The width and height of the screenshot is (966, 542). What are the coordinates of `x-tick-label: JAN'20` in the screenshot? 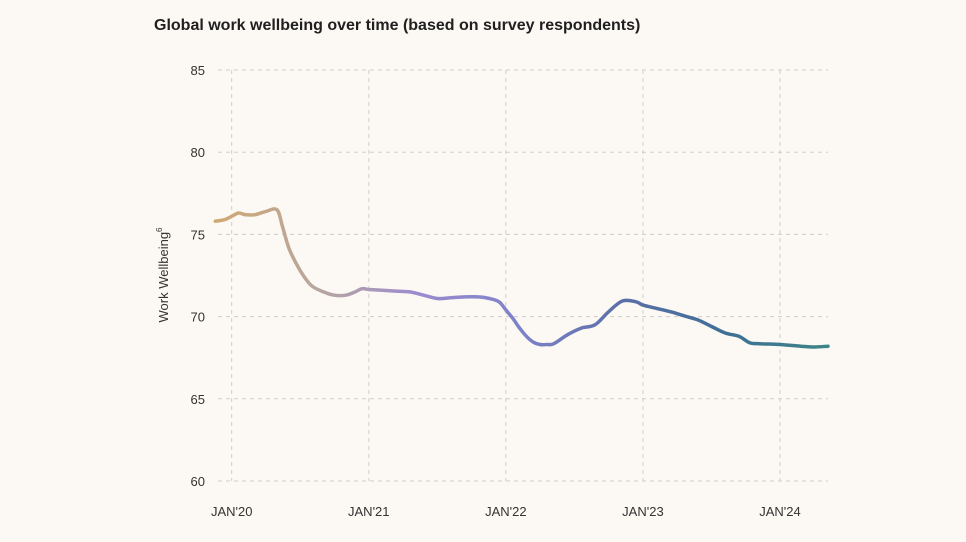 It's located at (232, 511).